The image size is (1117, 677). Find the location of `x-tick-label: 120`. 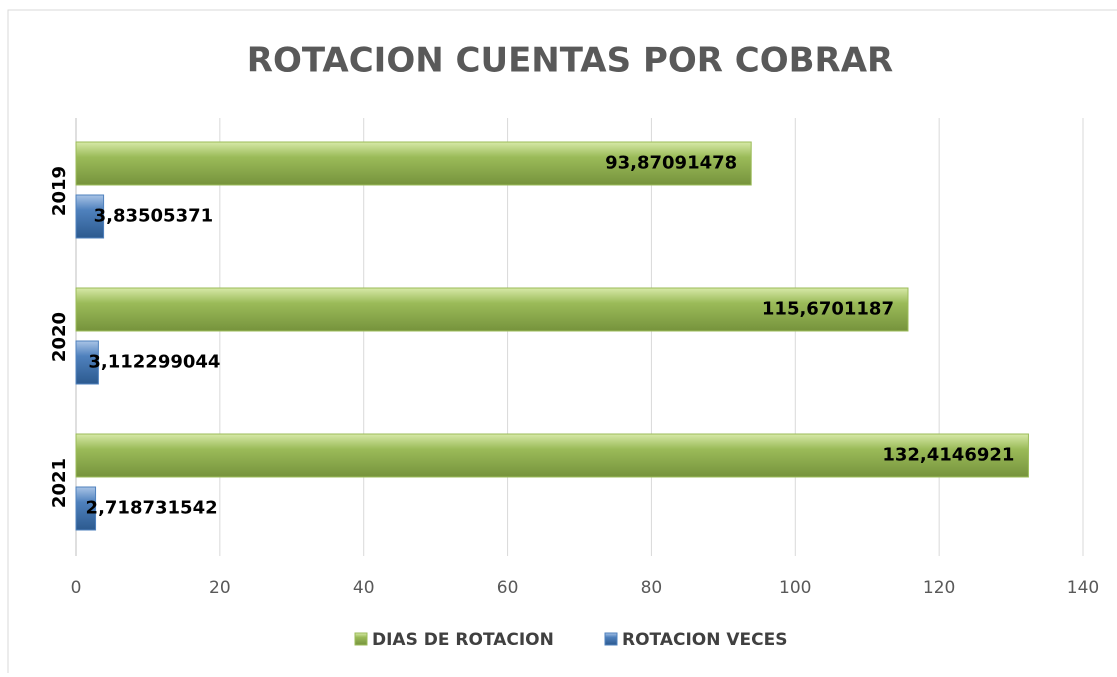

x-tick-label: 120 is located at coordinates (939, 588).